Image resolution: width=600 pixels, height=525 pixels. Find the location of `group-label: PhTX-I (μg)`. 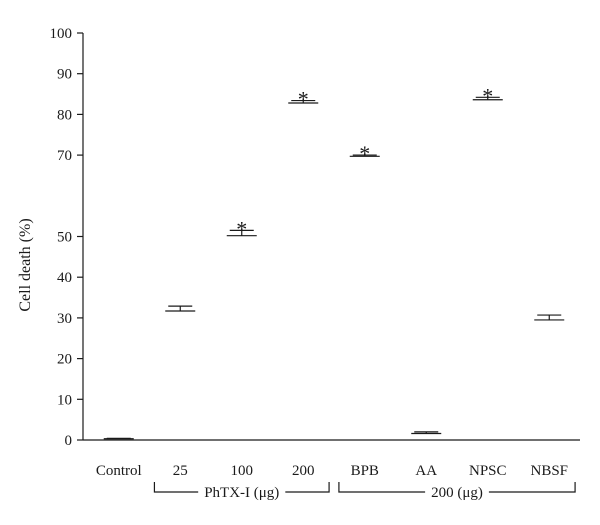

group-label: PhTX-I (μg) is located at coordinates (241, 493).